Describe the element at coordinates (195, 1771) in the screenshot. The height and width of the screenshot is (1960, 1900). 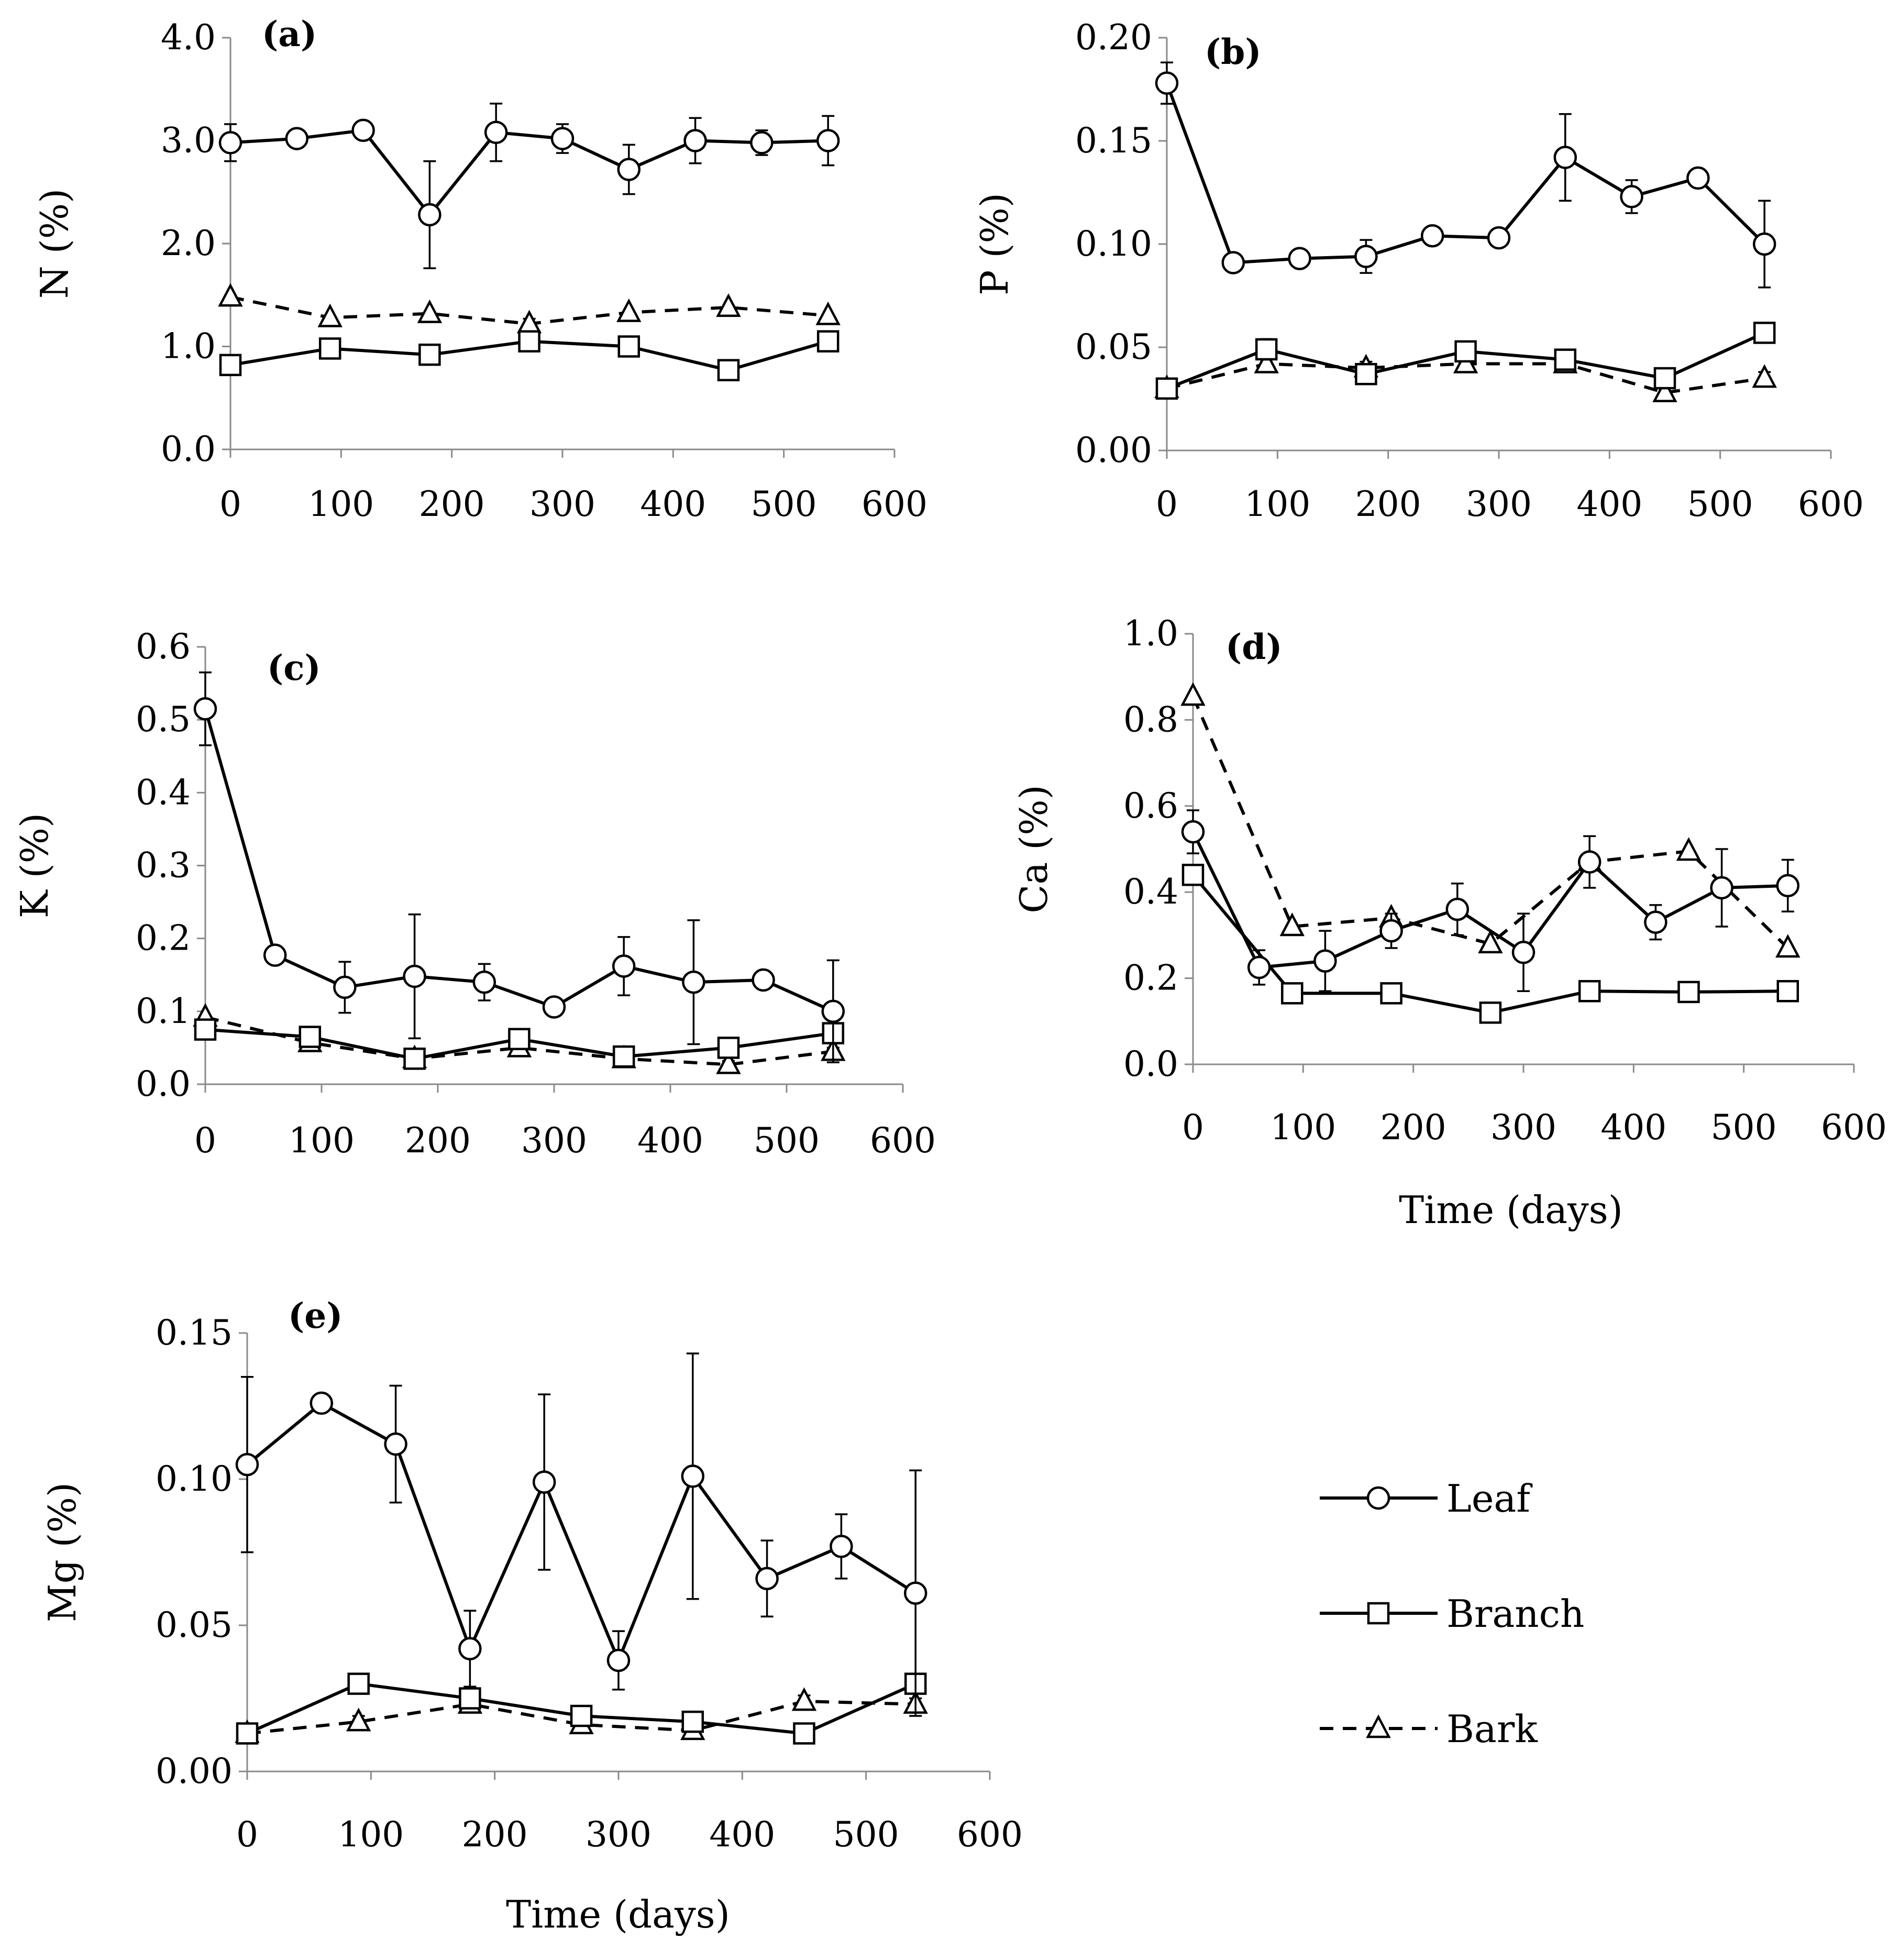
I see `y-tick-label: 0.00` at that location.